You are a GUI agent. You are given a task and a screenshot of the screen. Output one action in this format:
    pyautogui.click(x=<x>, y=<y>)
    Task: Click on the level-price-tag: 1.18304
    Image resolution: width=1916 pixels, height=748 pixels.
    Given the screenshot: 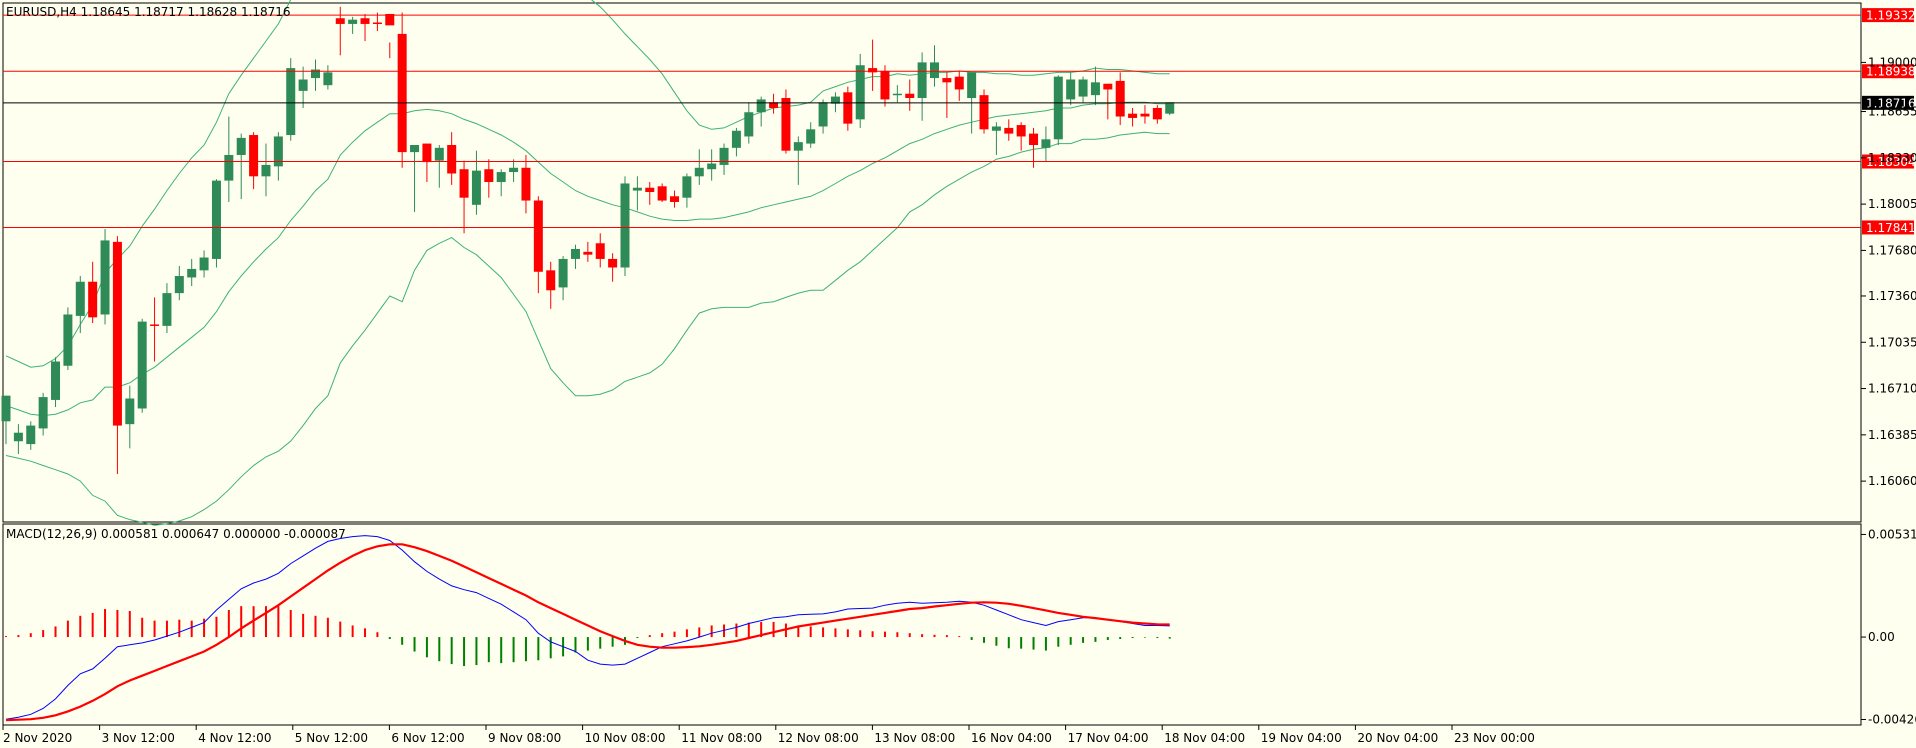 What is the action you would take?
    pyautogui.click(x=1889, y=161)
    